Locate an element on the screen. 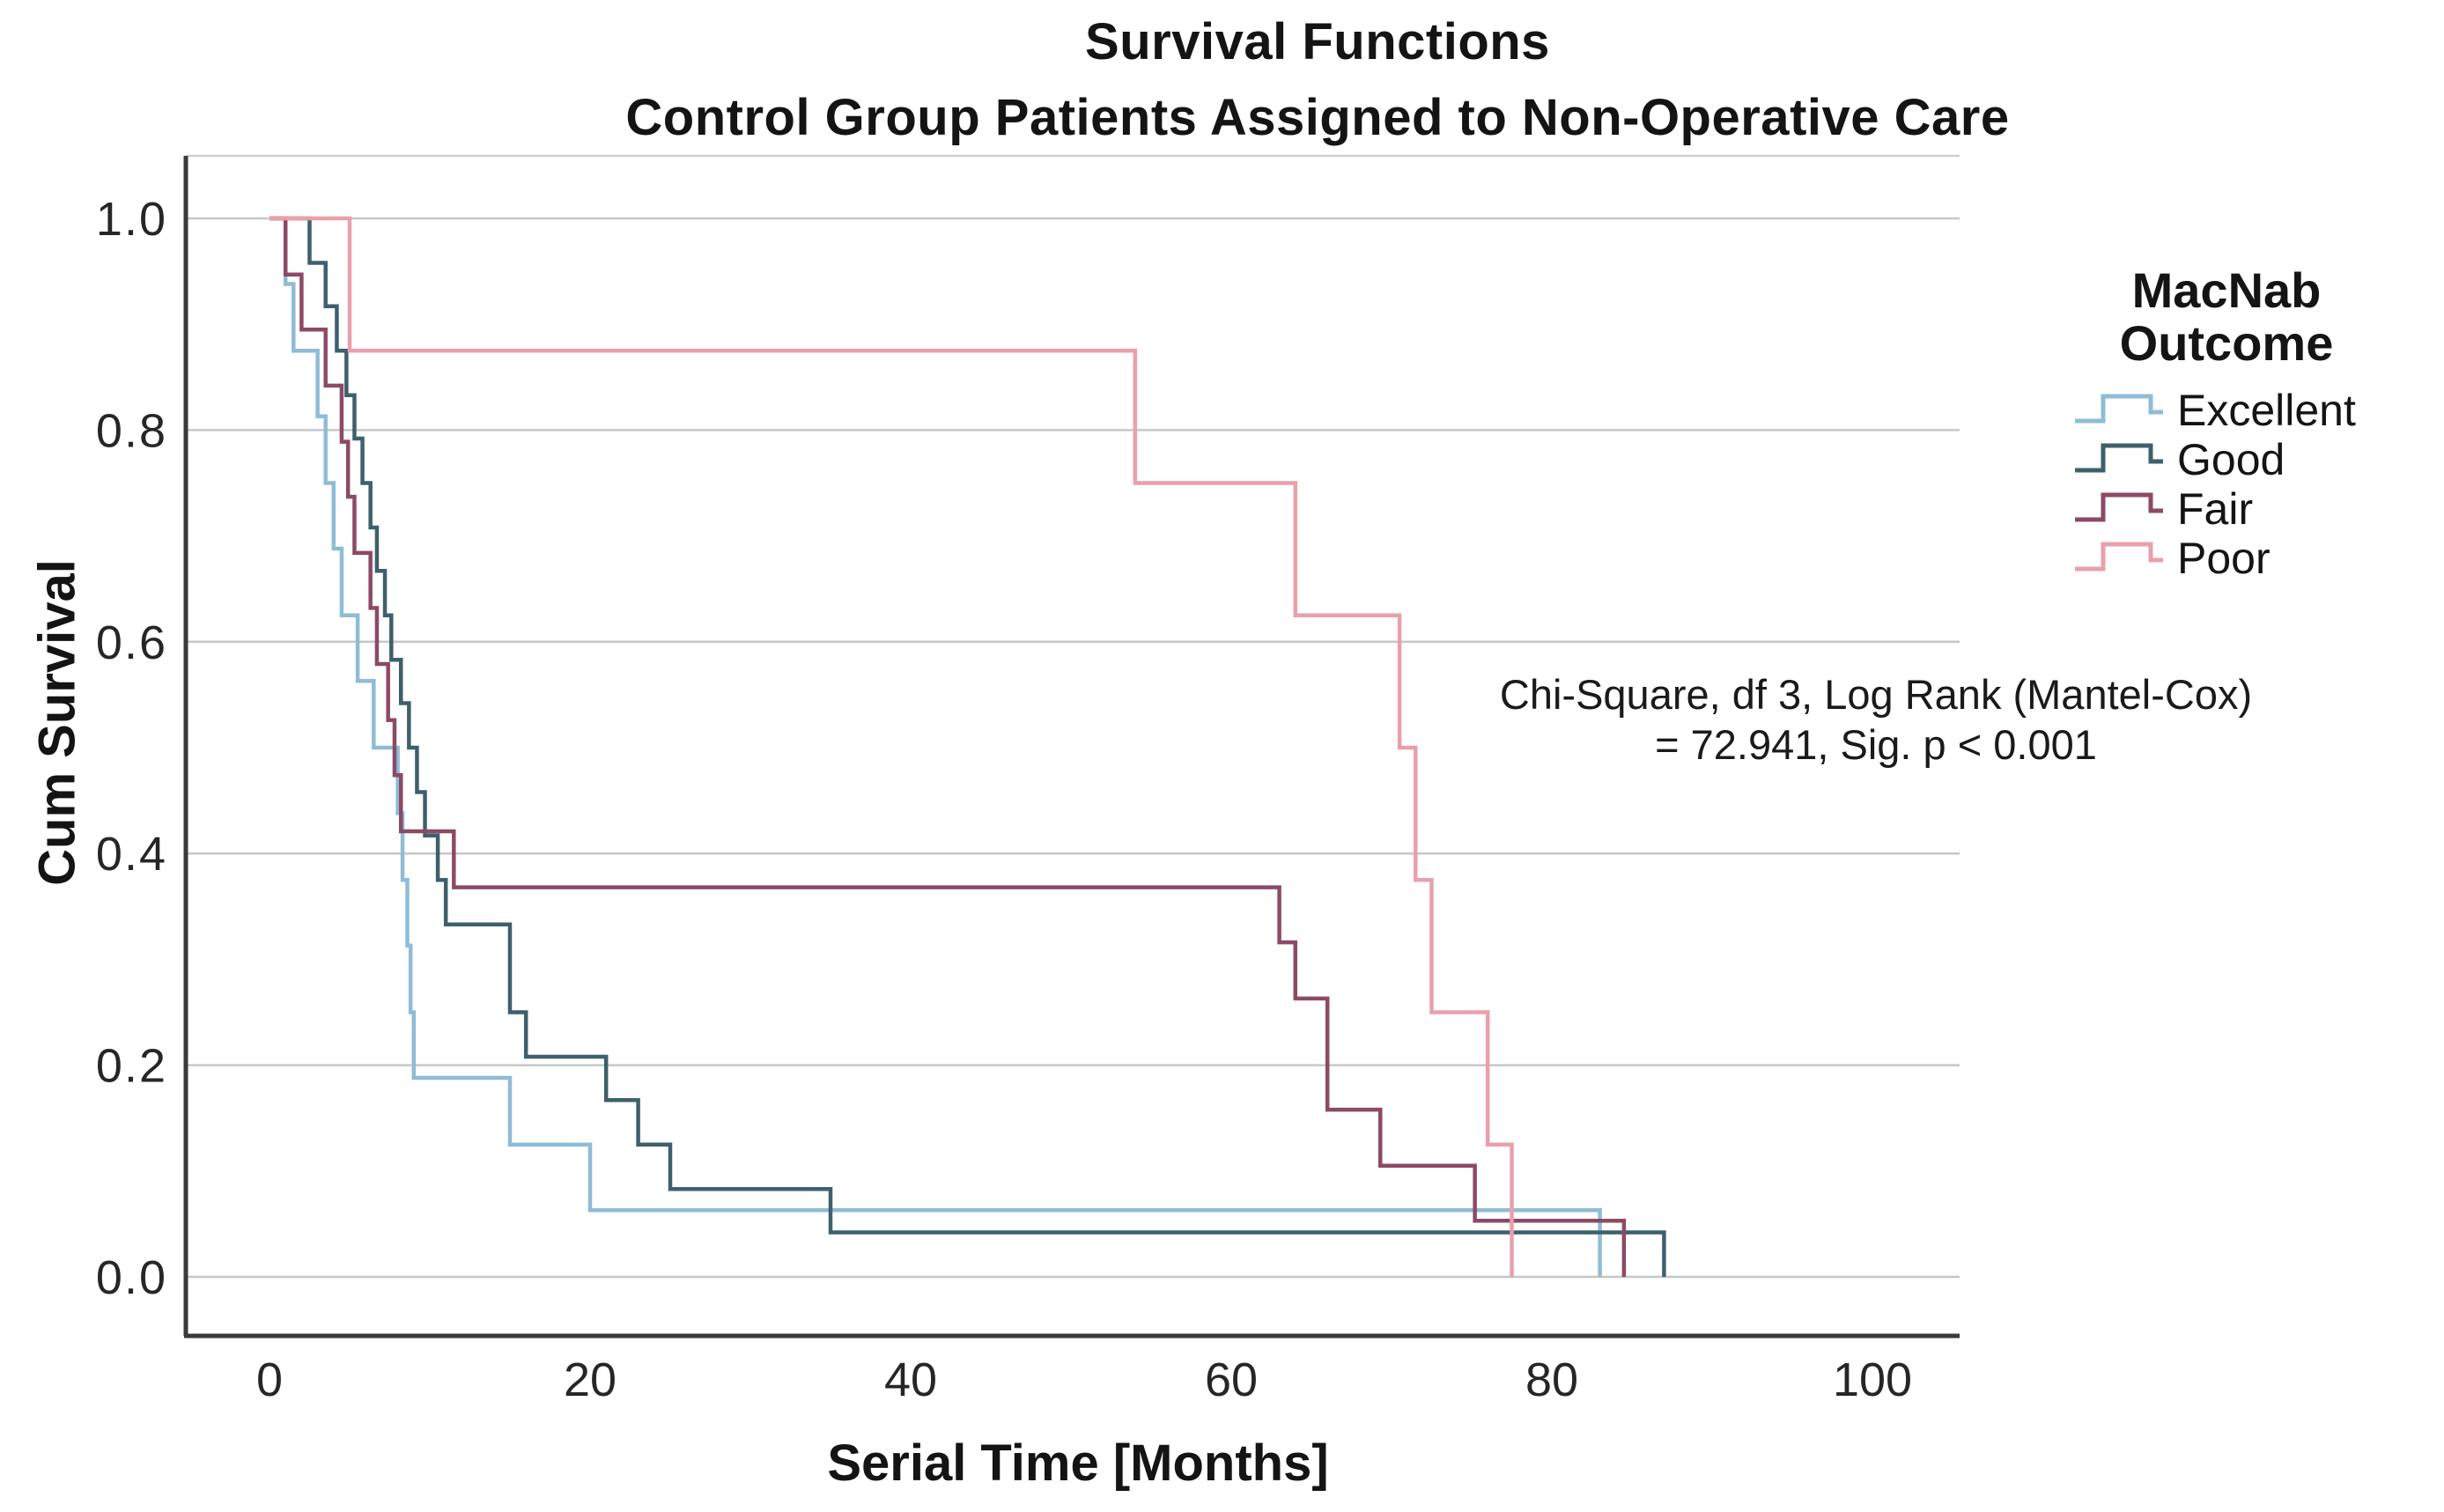 The width and height of the screenshot is (2444, 1512). legend-item-fair: Fair is located at coordinates (2247, 509).